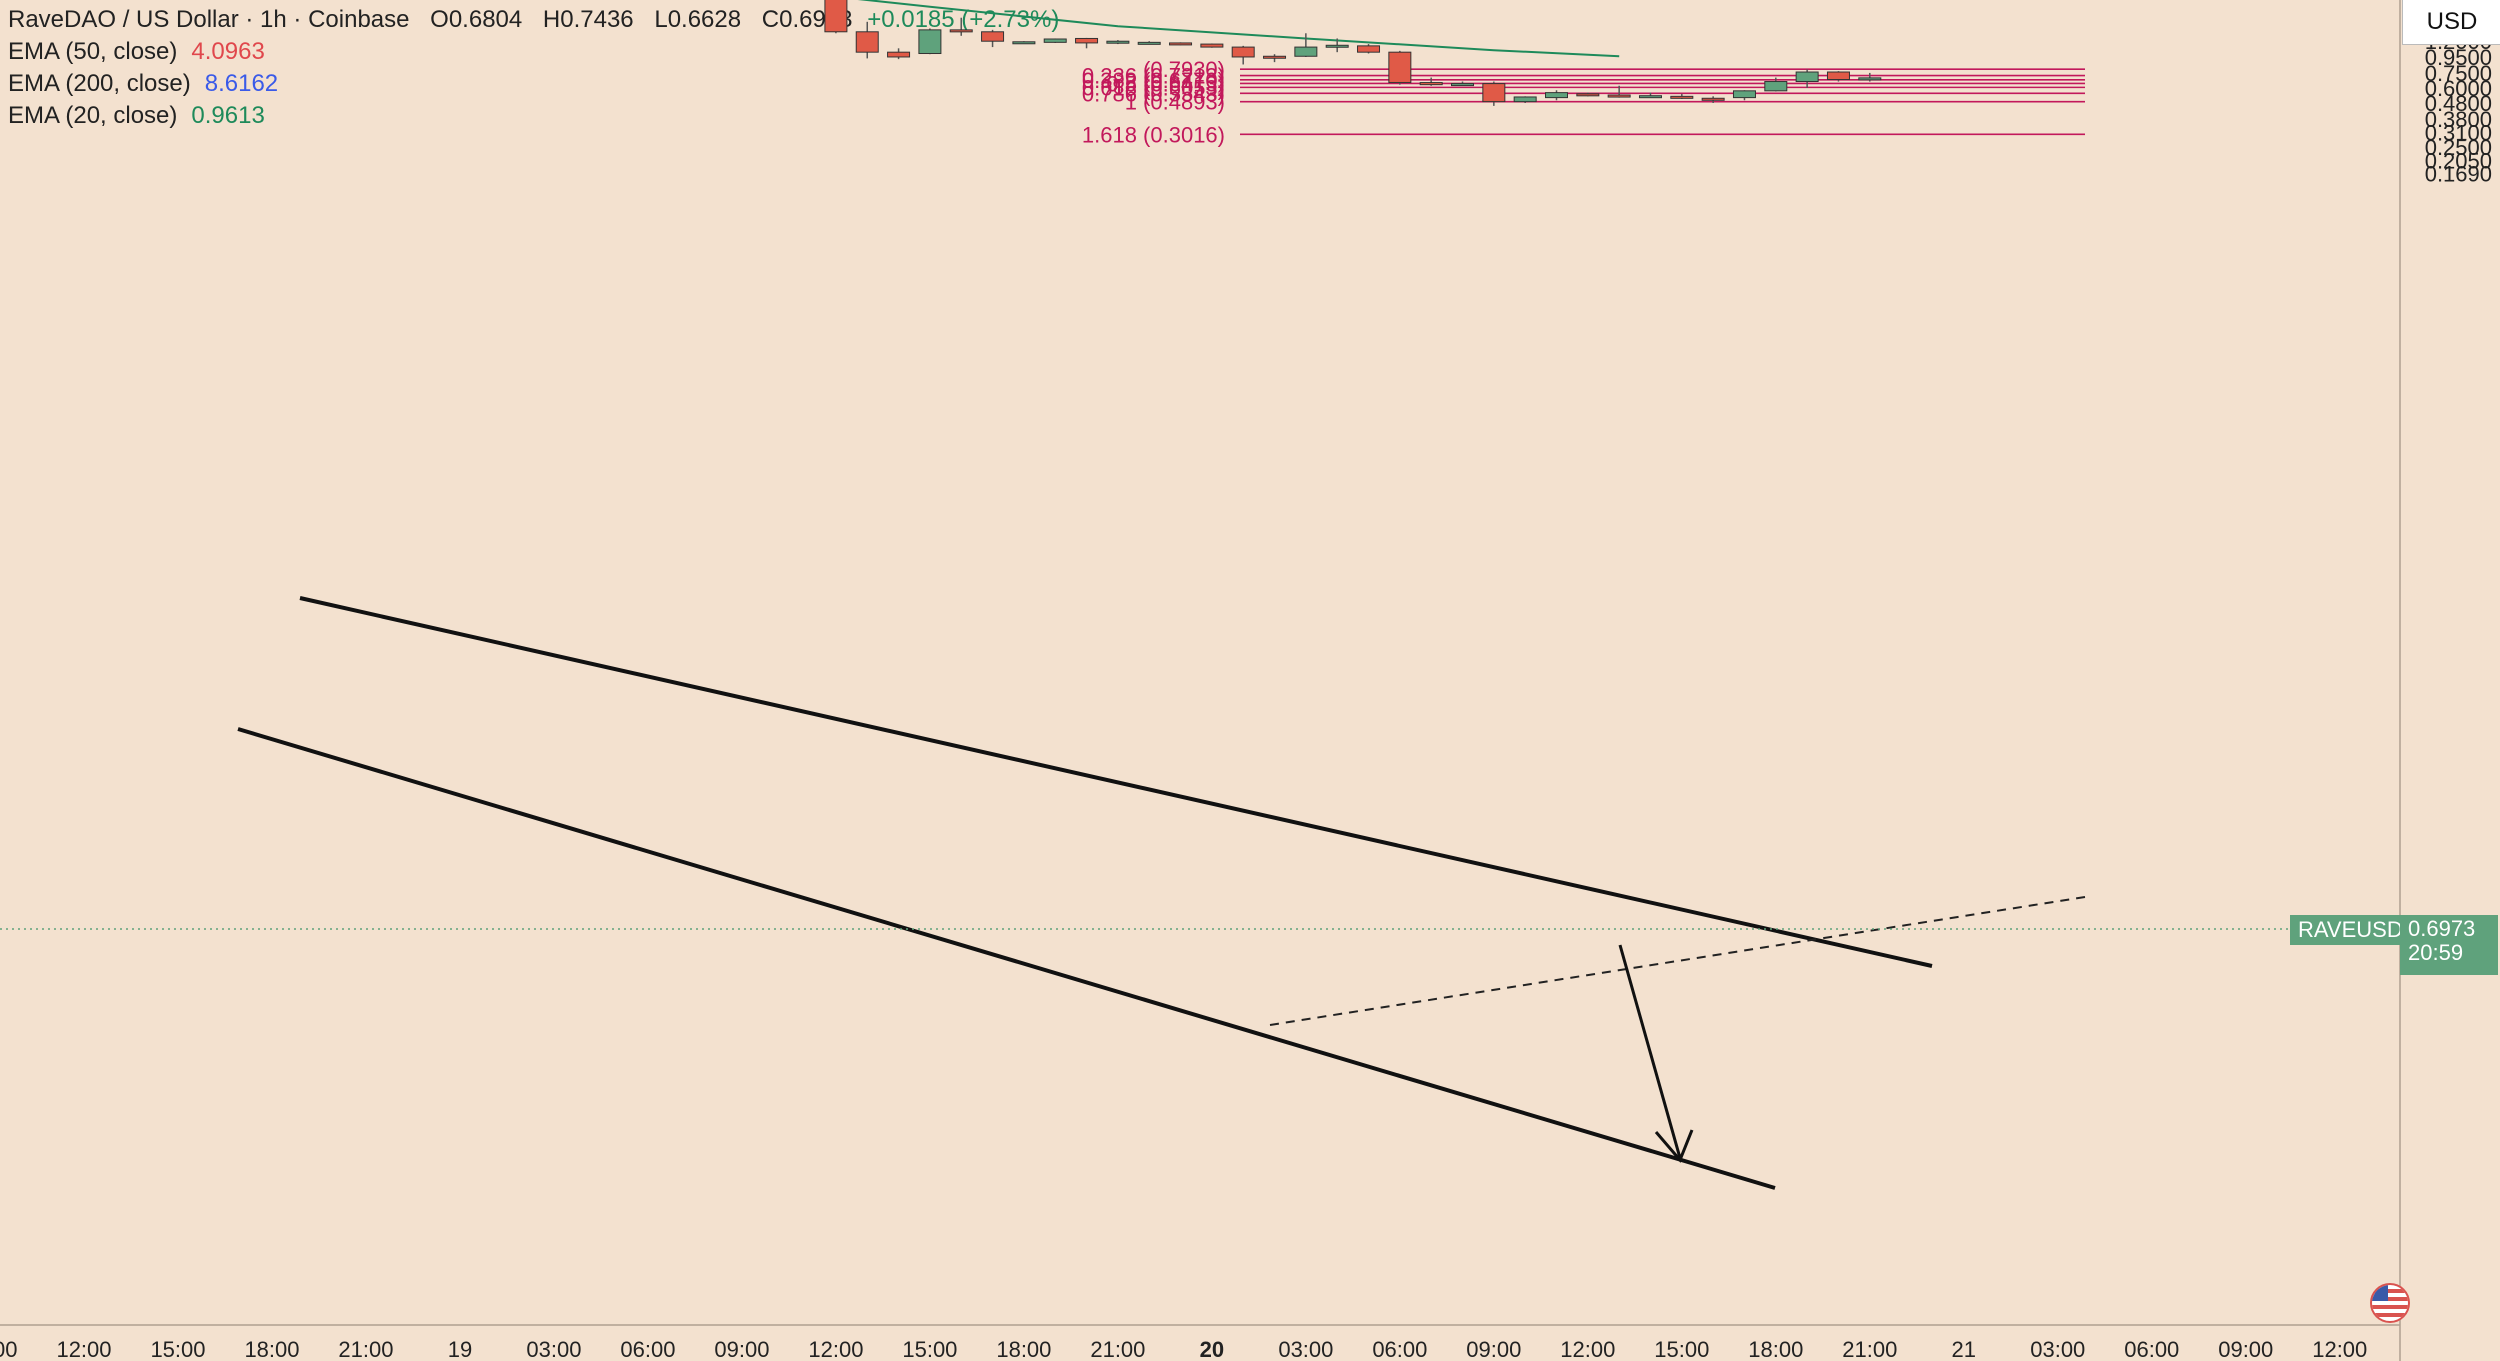  What do you see at coordinates (1964, 1349) in the screenshot?
I see `time-tick-label: 21` at bounding box center [1964, 1349].